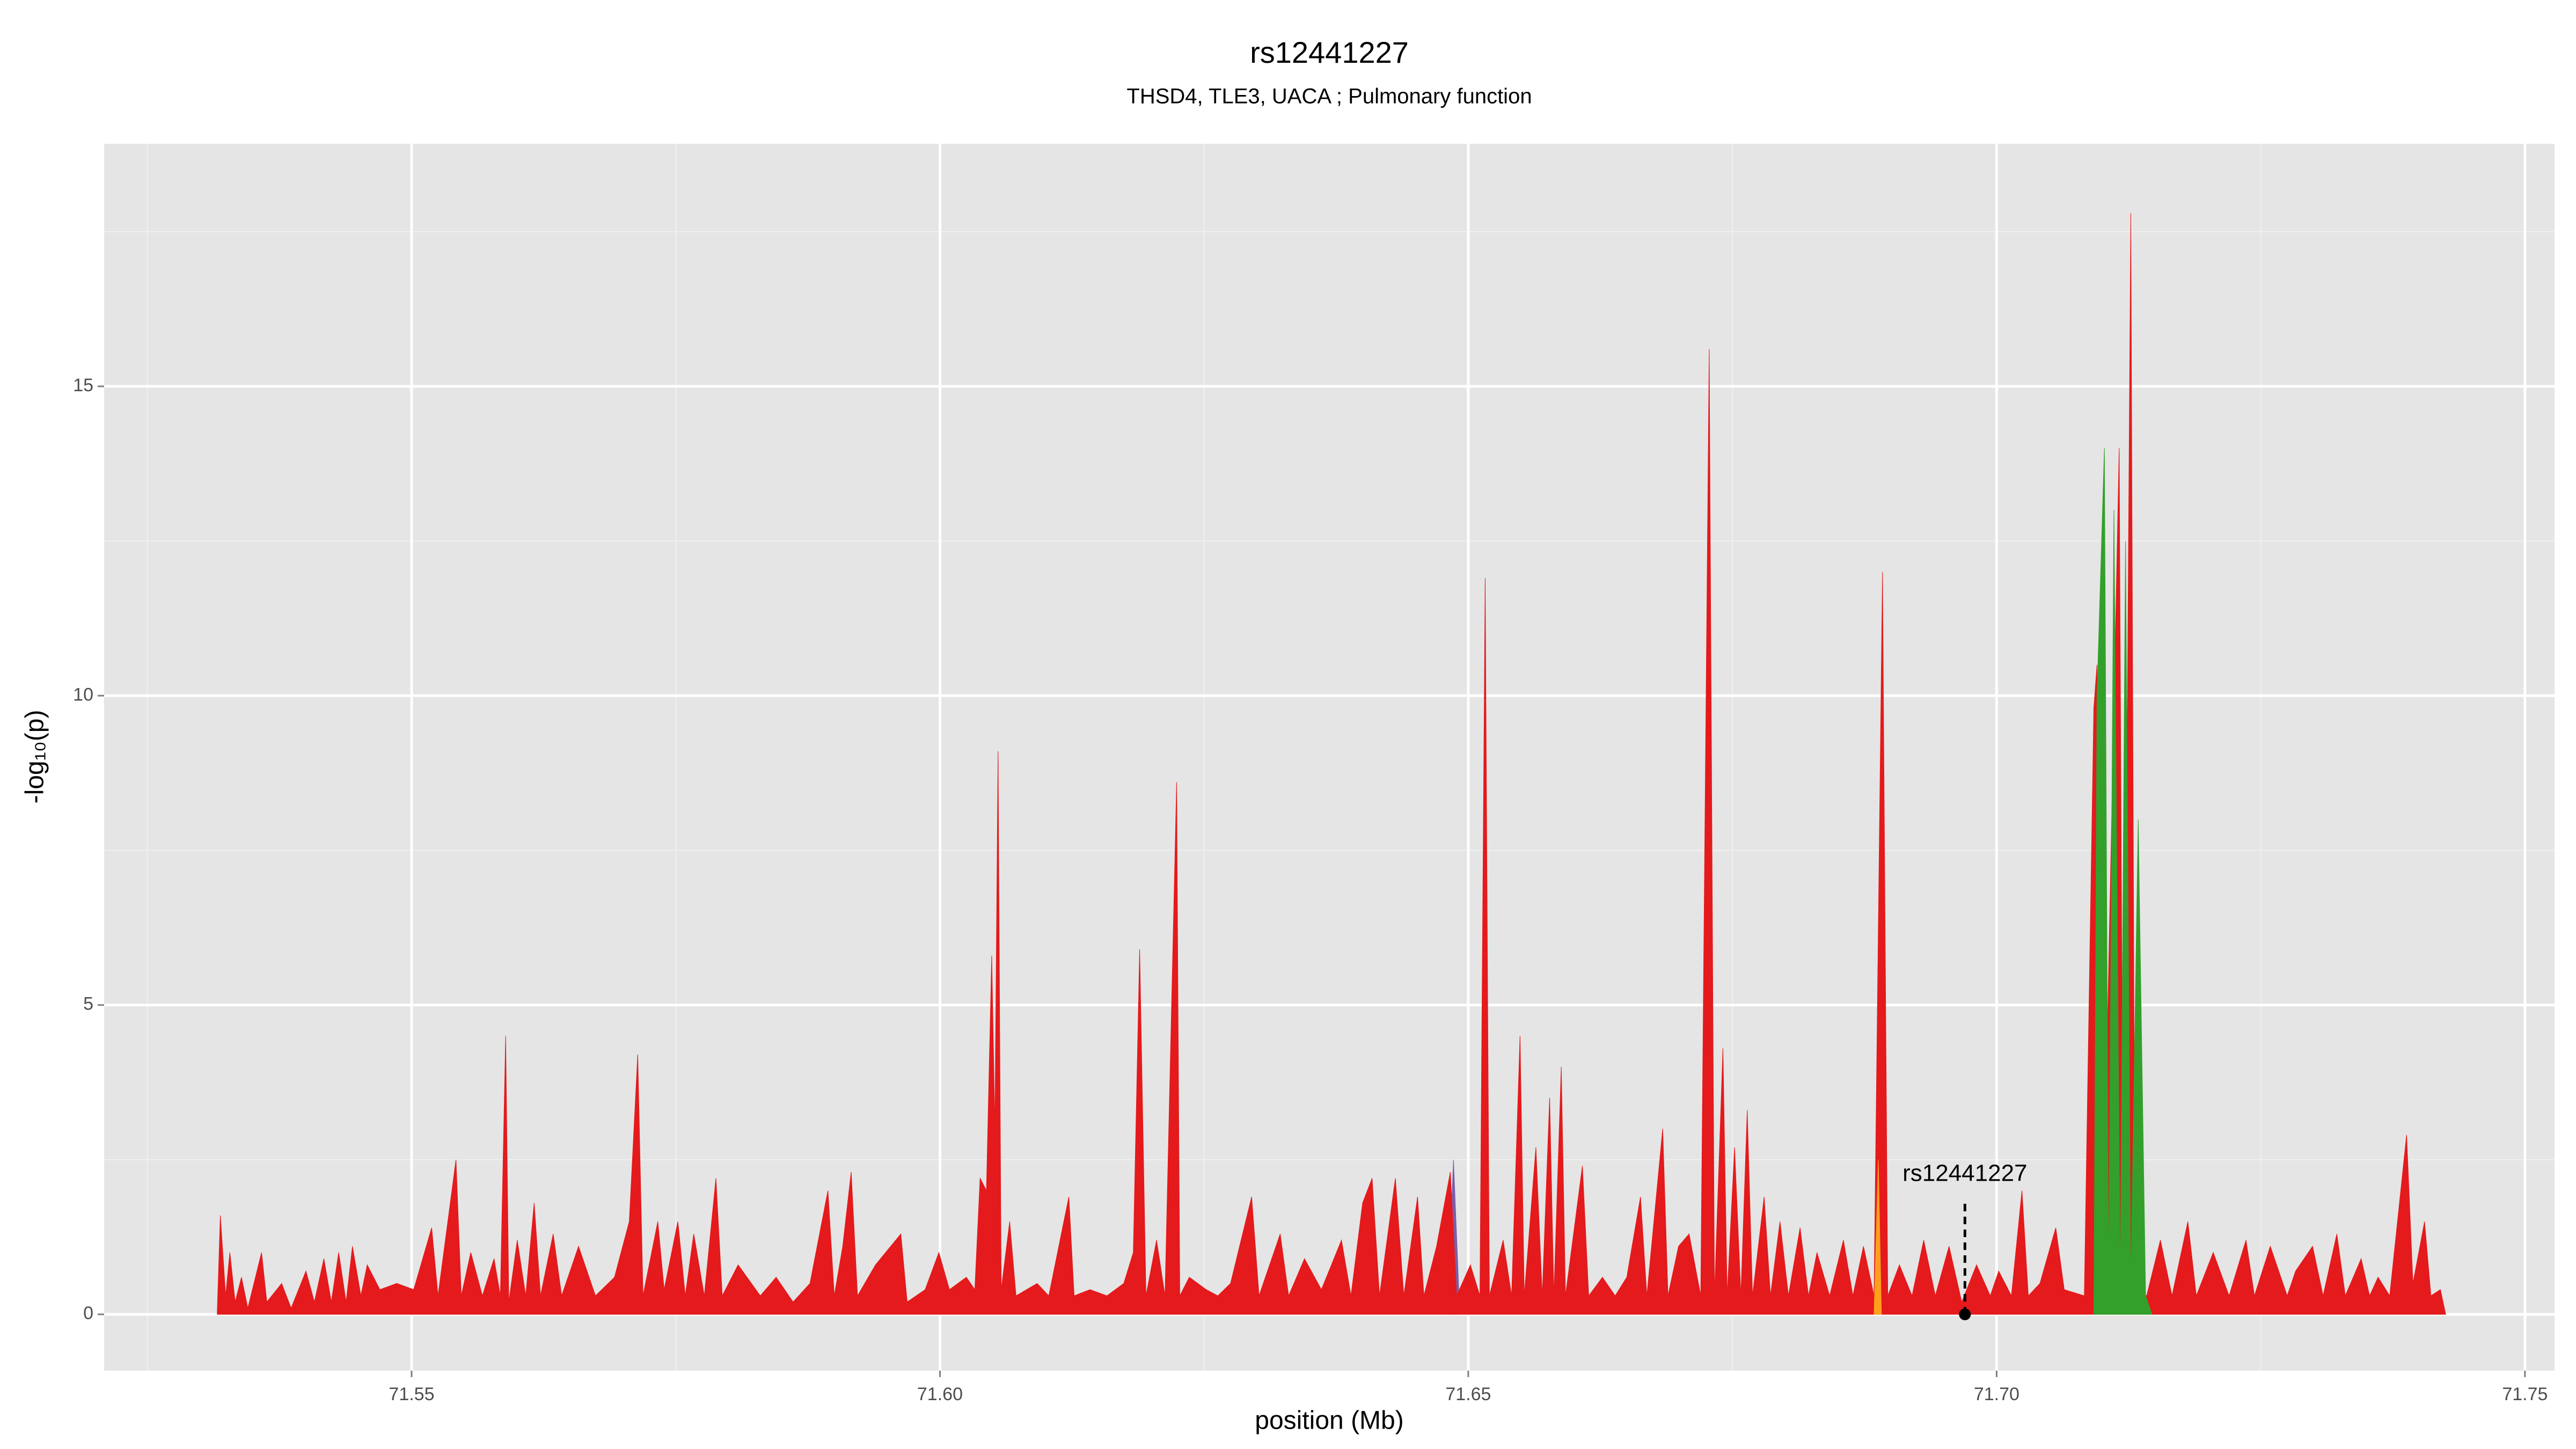 The image size is (2576, 1449). Describe the element at coordinates (88, 1004) in the screenshot. I see `y-tick-label: 5` at that location.